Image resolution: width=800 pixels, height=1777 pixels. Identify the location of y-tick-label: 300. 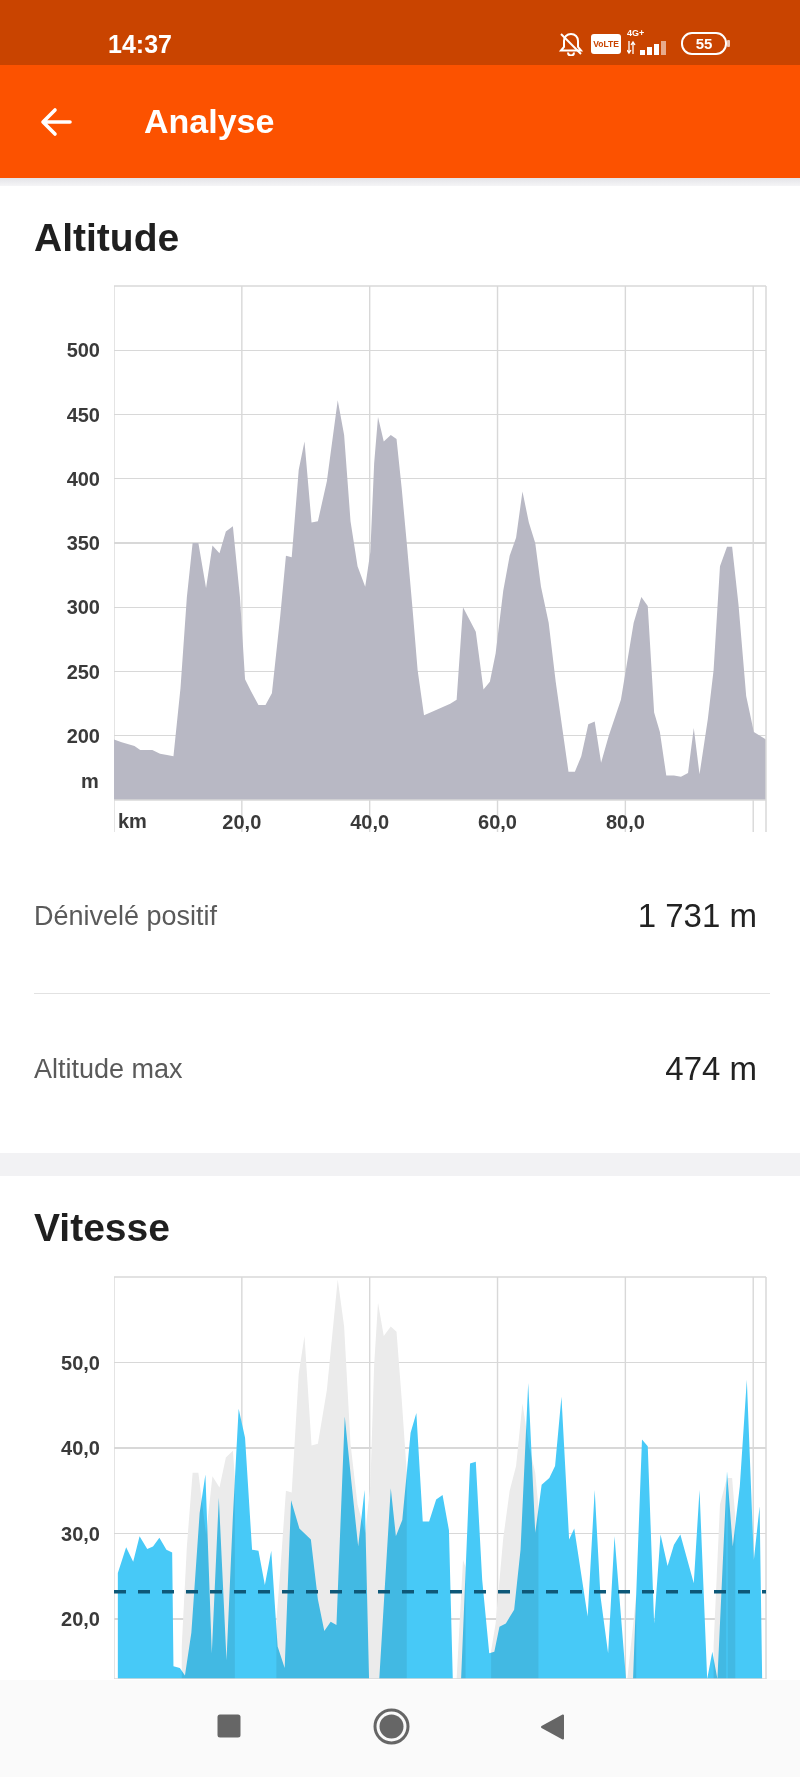
(83, 607).